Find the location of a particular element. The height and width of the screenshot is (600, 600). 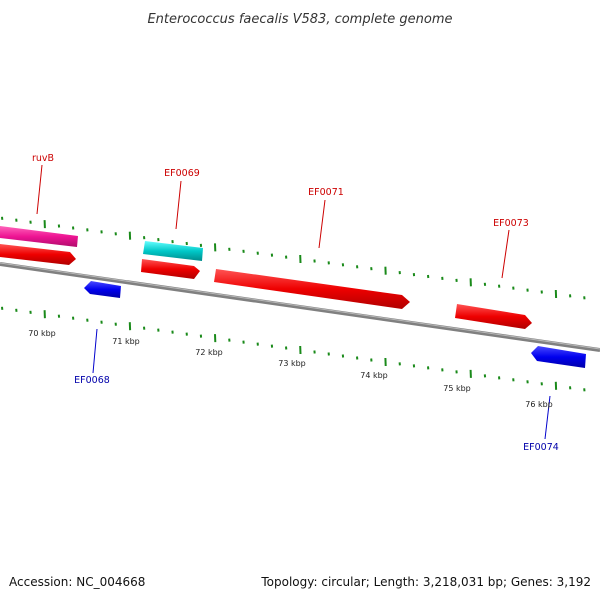

scale-label-76kbp: 76 kbp is located at coordinates (539, 404).